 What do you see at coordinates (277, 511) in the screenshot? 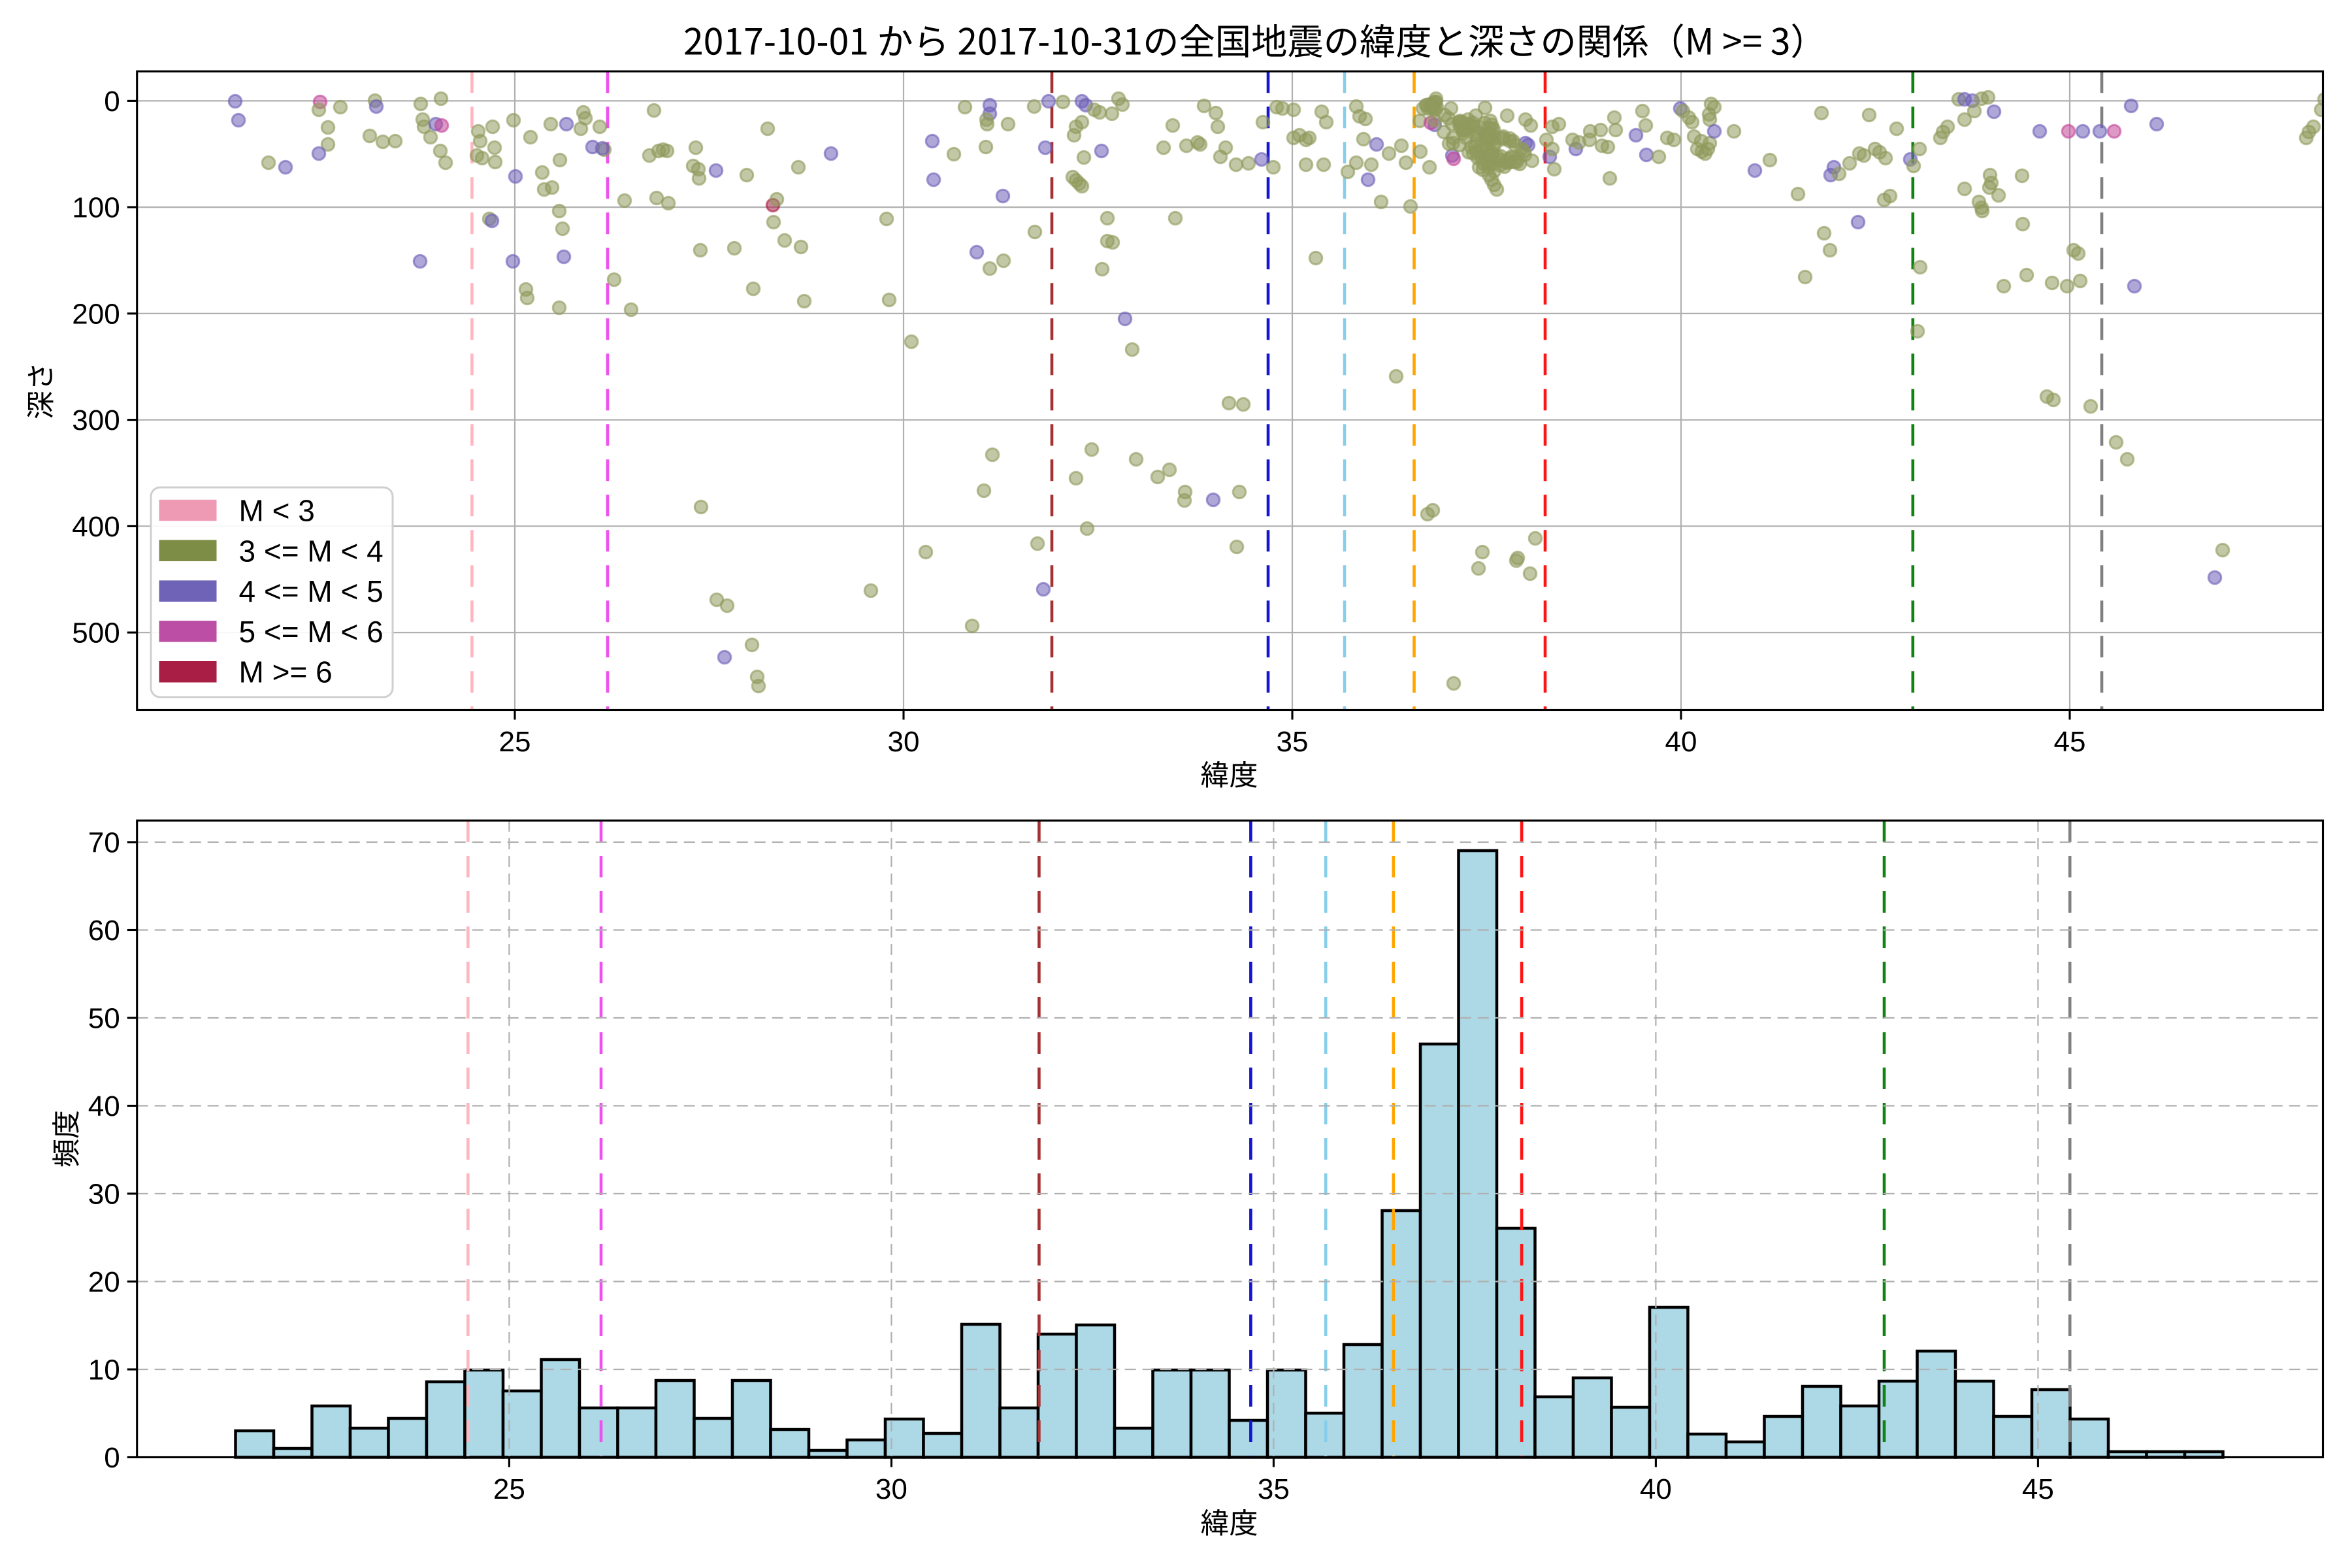
I see `svg-text: M < 3` at bounding box center [277, 511].